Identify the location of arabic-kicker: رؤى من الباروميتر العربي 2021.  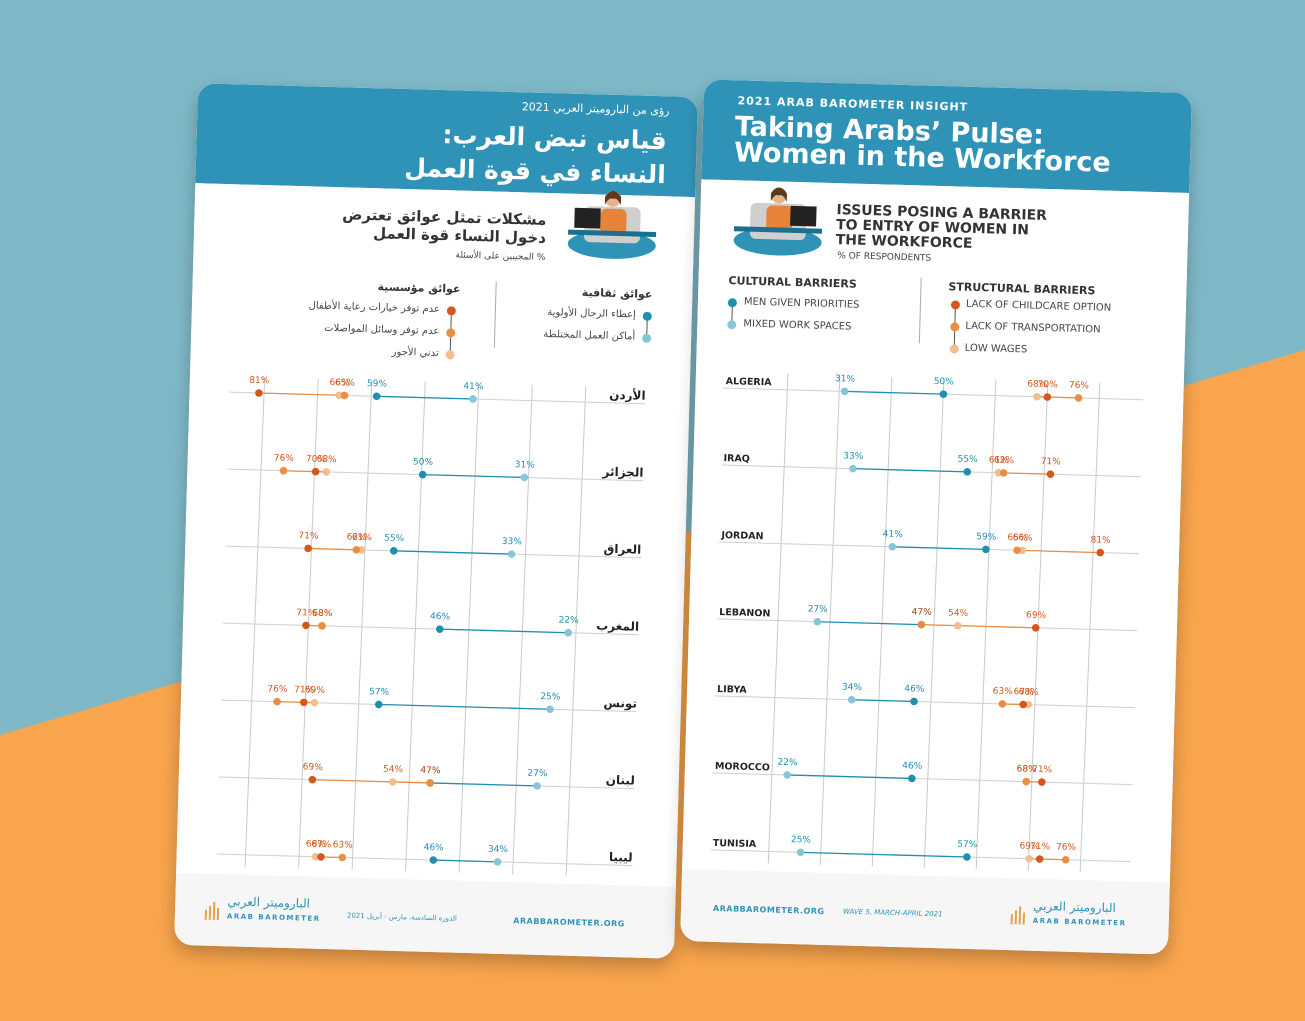
(595, 109).